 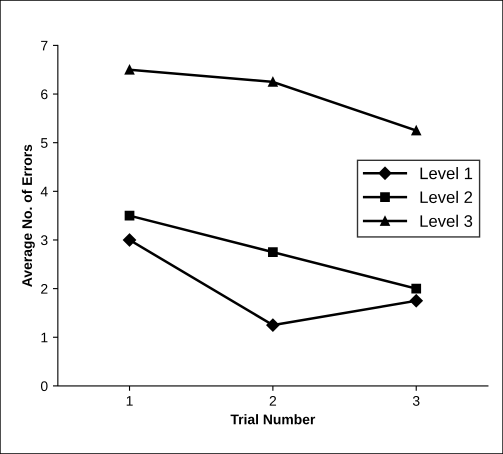 I want to click on y-tick-label: 5, so click(x=44, y=143).